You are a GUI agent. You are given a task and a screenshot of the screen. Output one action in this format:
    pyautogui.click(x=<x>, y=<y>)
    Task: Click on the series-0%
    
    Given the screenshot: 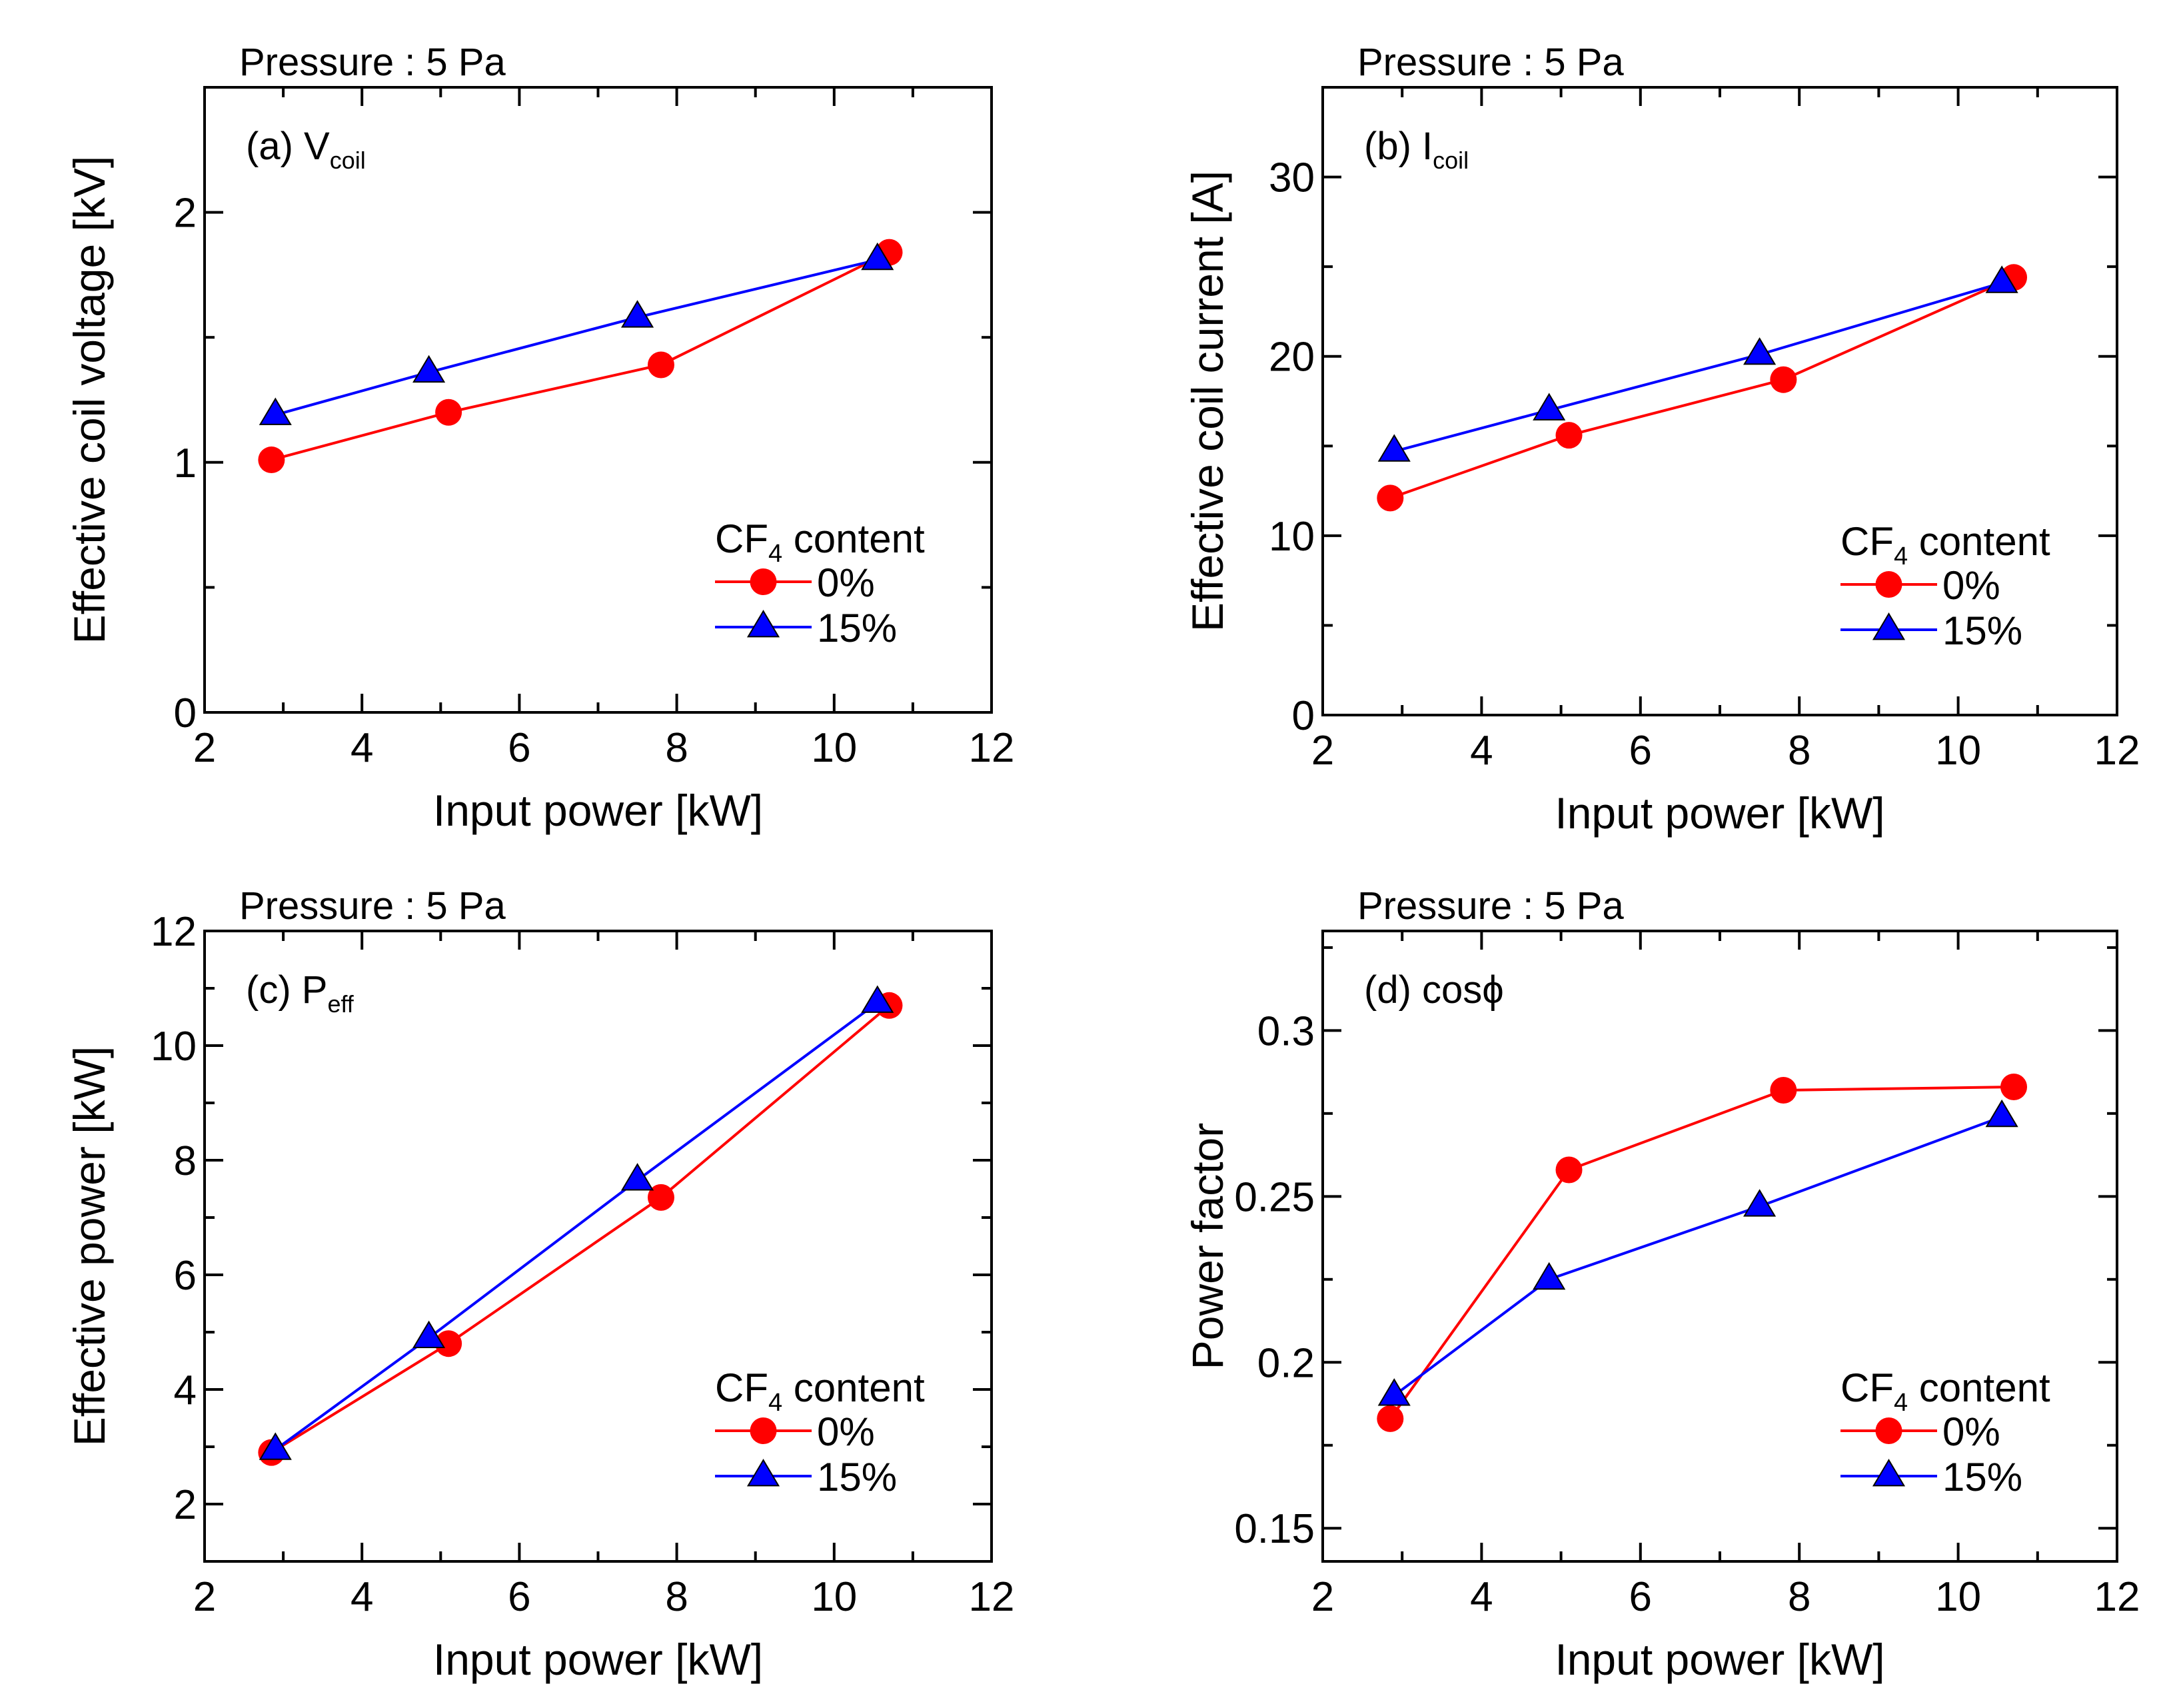 What is the action you would take?
    pyautogui.click(x=580, y=357)
    